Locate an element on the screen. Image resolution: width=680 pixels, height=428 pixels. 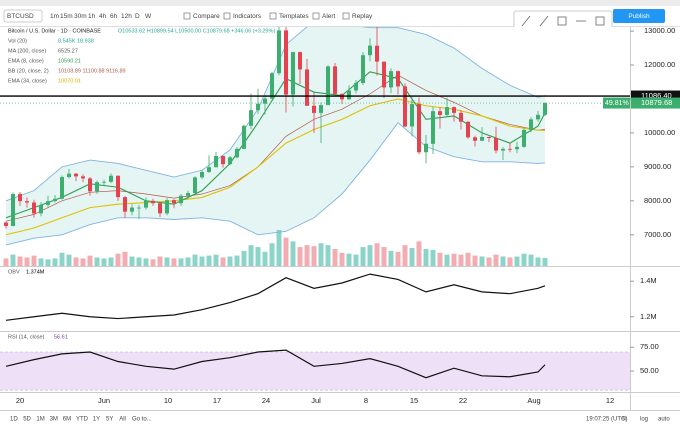
interval: 6h is located at coordinates (114, 16).